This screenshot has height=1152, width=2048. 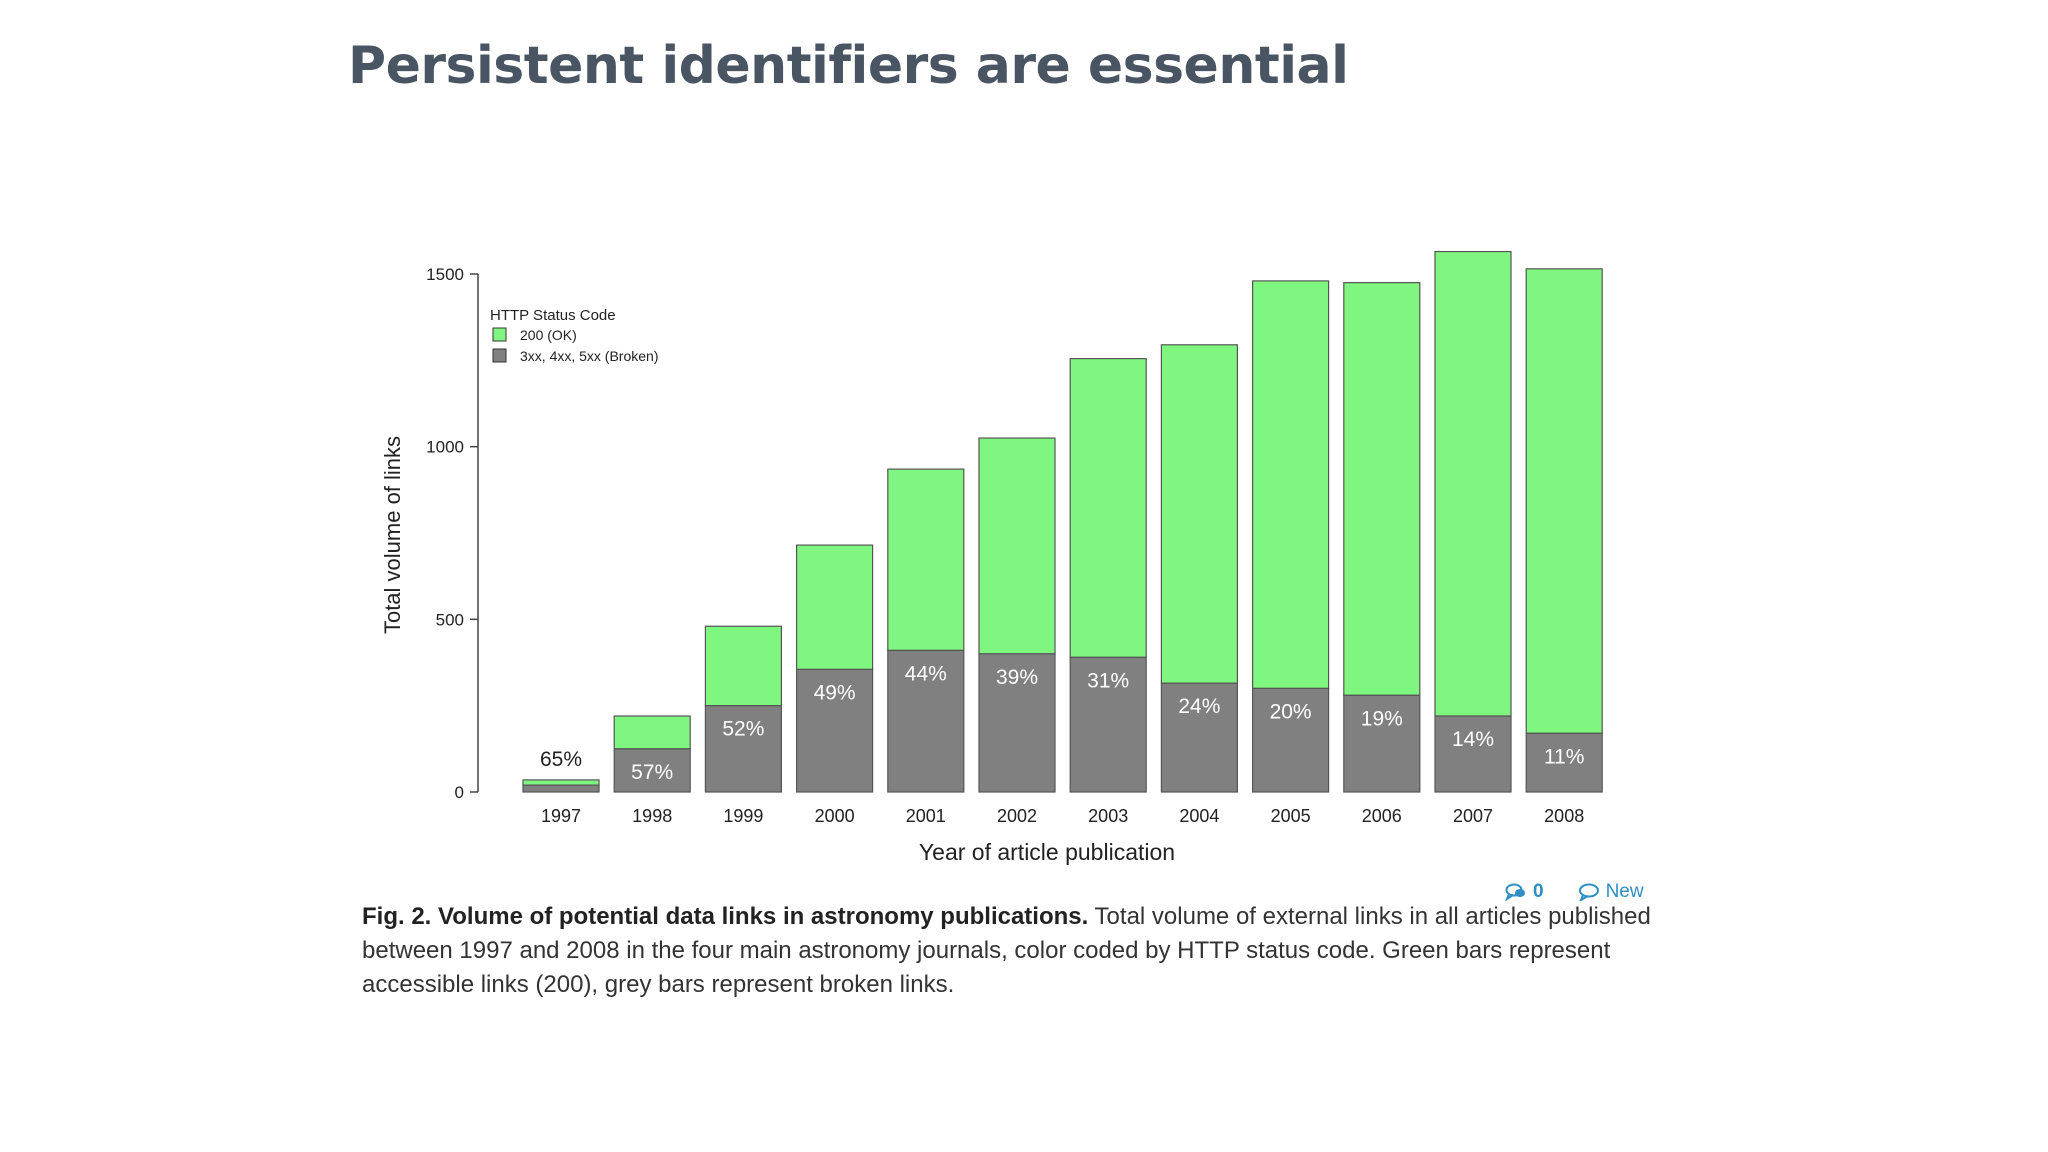 I want to click on data-label-2006: 19%, so click(x=1382, y=718).